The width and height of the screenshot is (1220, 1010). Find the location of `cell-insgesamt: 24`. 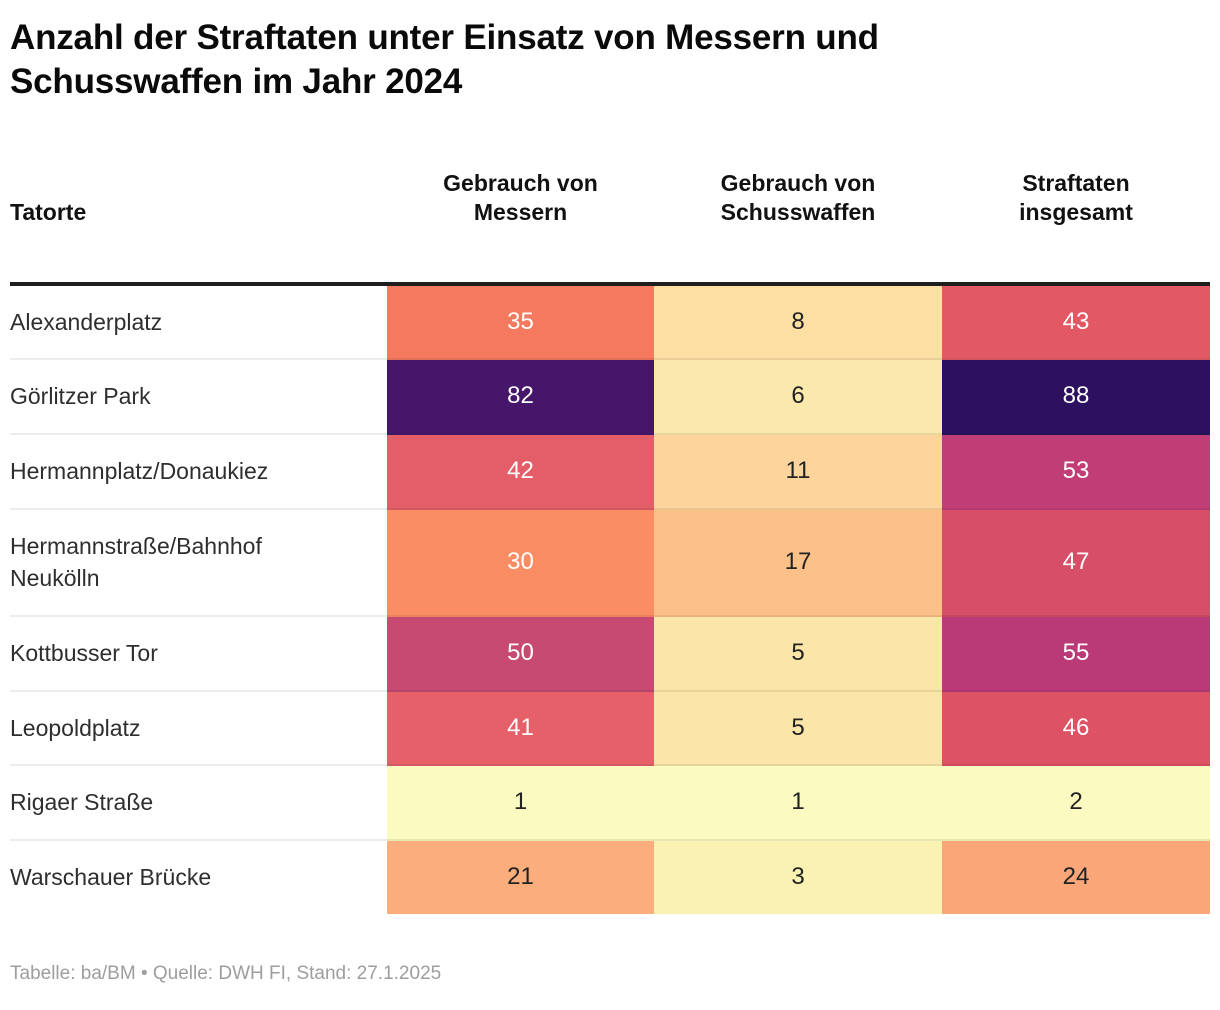

cell-insgesamt: 24 is located at coordinates (1076, 877).